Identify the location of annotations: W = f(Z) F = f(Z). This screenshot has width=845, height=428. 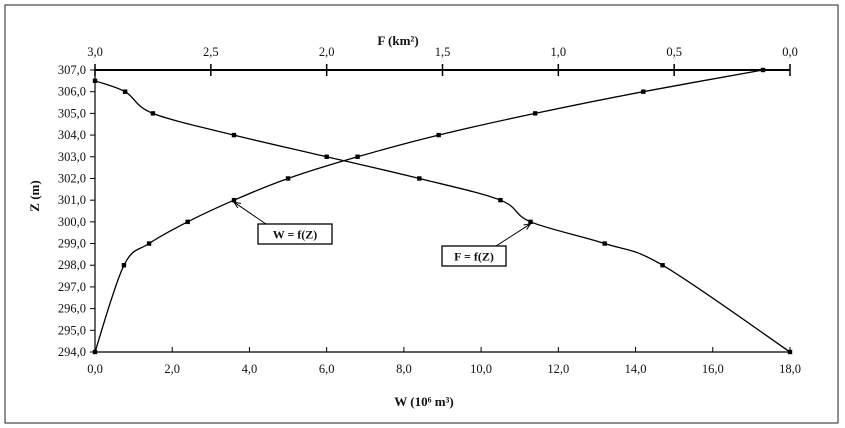
(382, 234).